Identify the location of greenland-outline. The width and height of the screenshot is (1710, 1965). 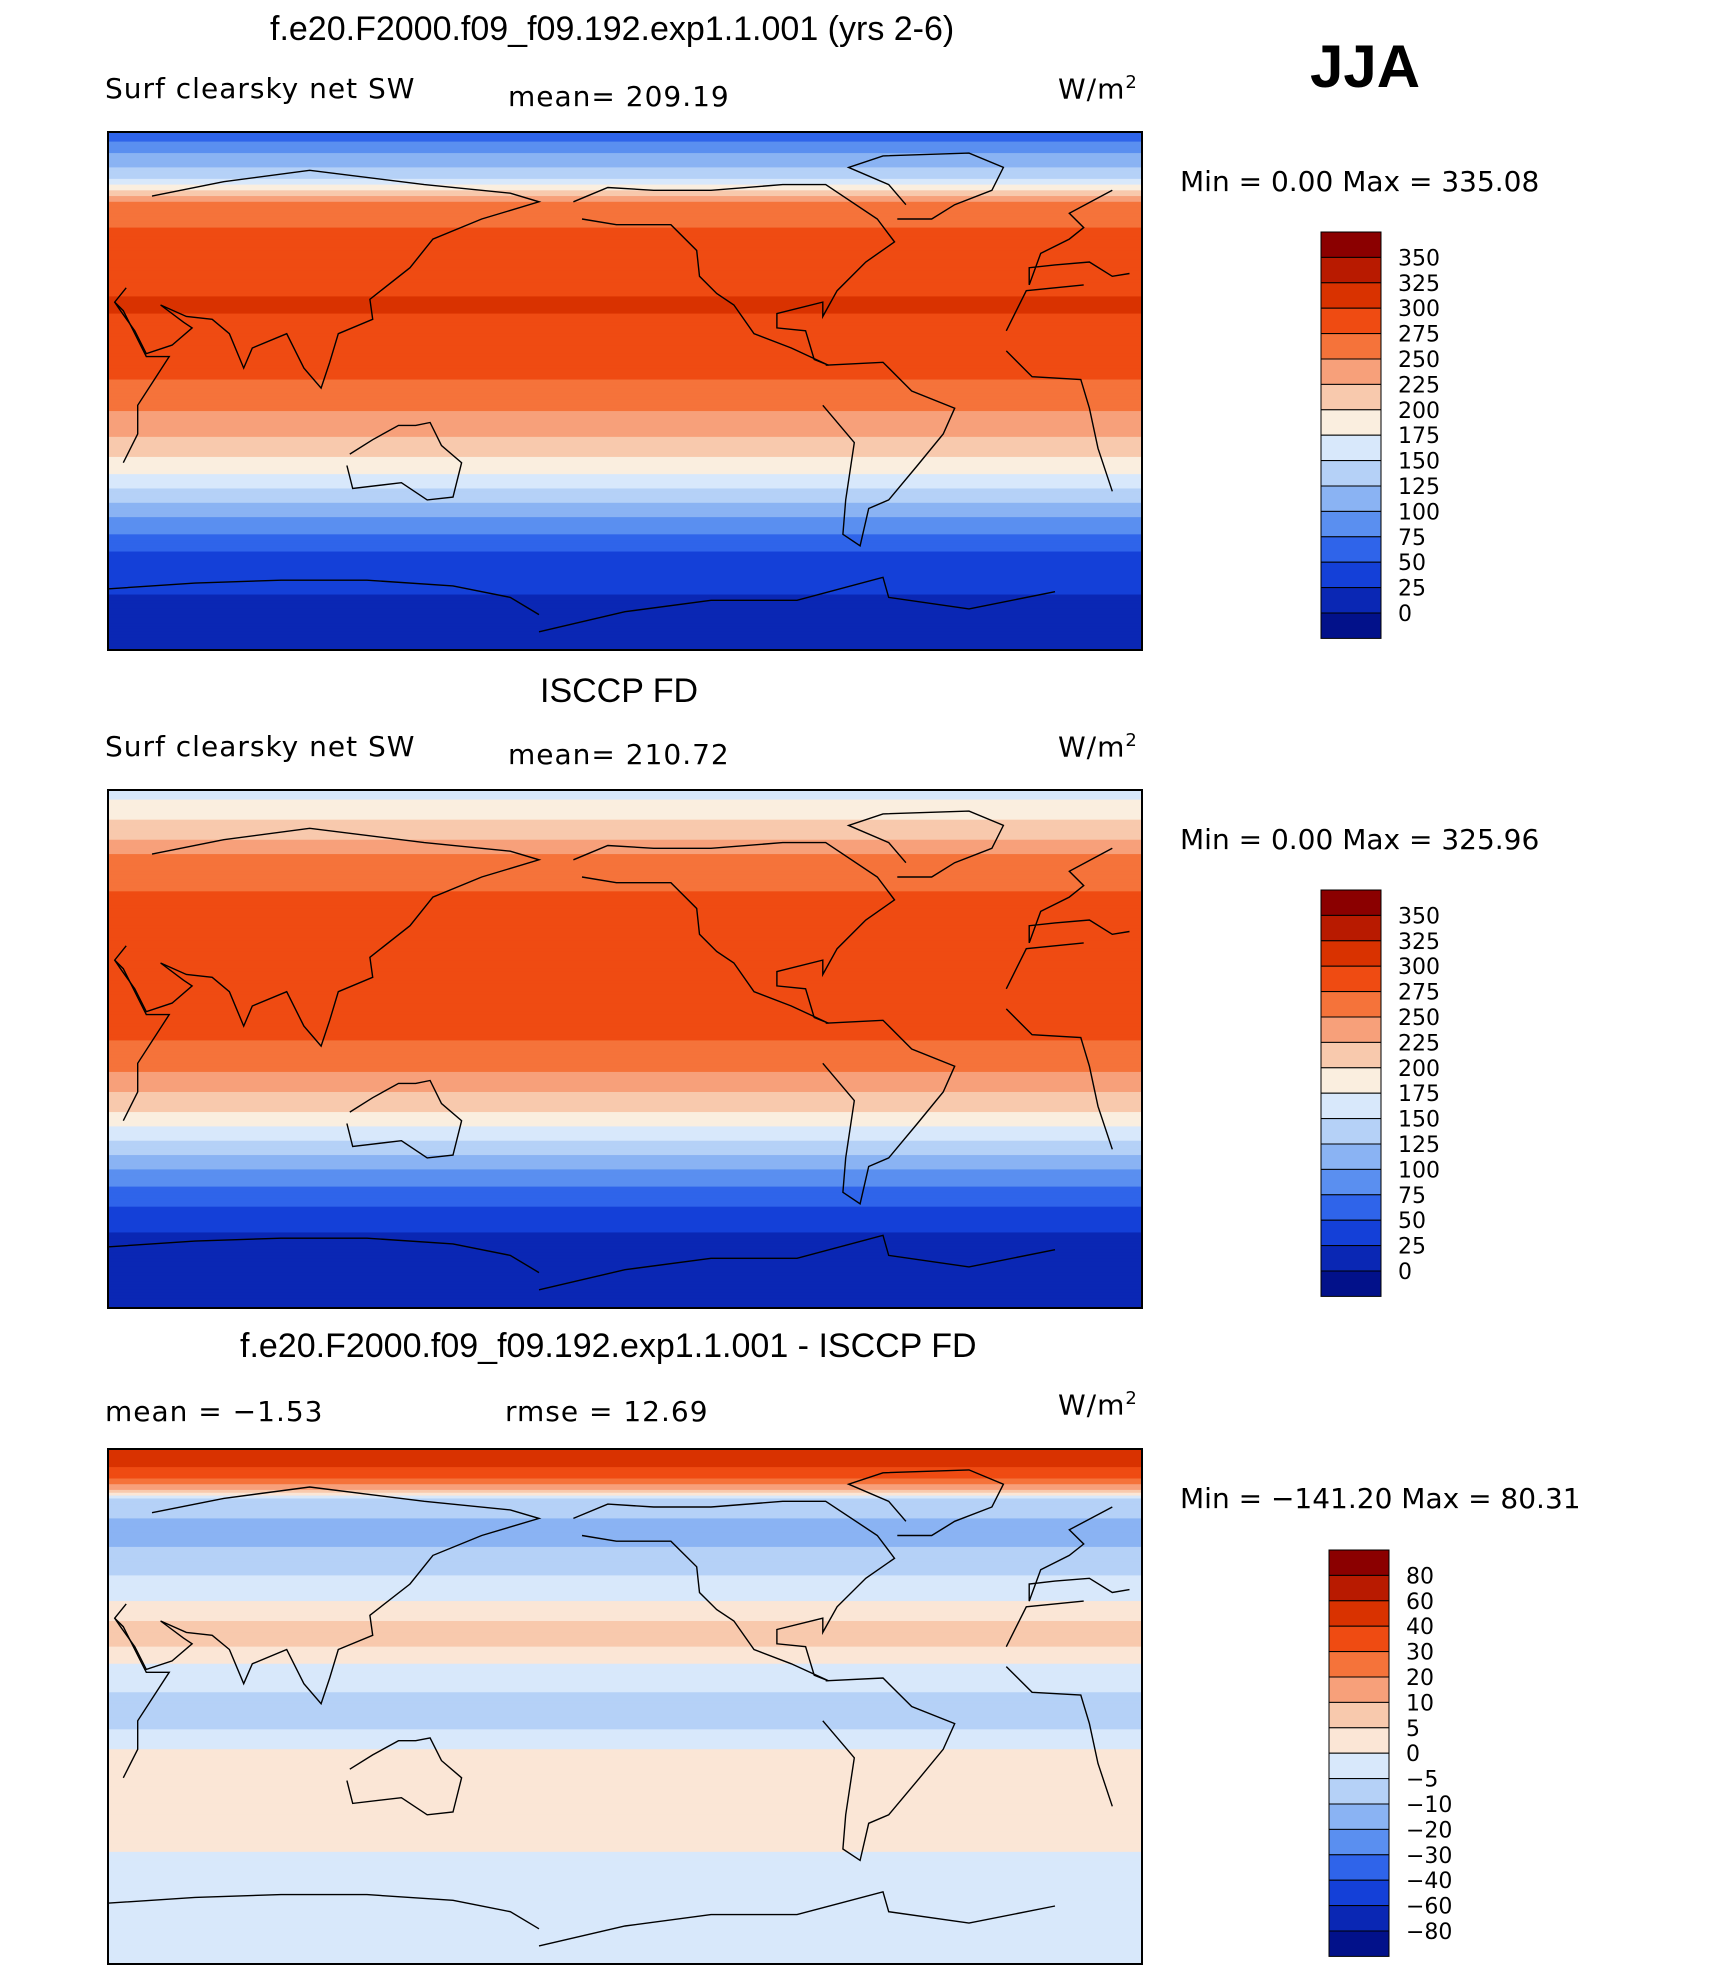
(925, 1503).